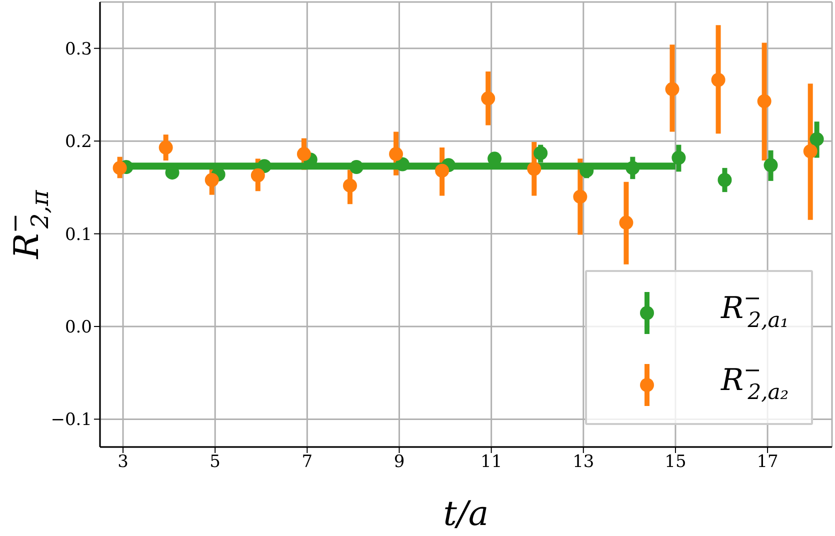 The image size is (835, 536). Describe the element at coordinates (307, 462) in the screenshot. I see `x-tick-label: 7` at that location.